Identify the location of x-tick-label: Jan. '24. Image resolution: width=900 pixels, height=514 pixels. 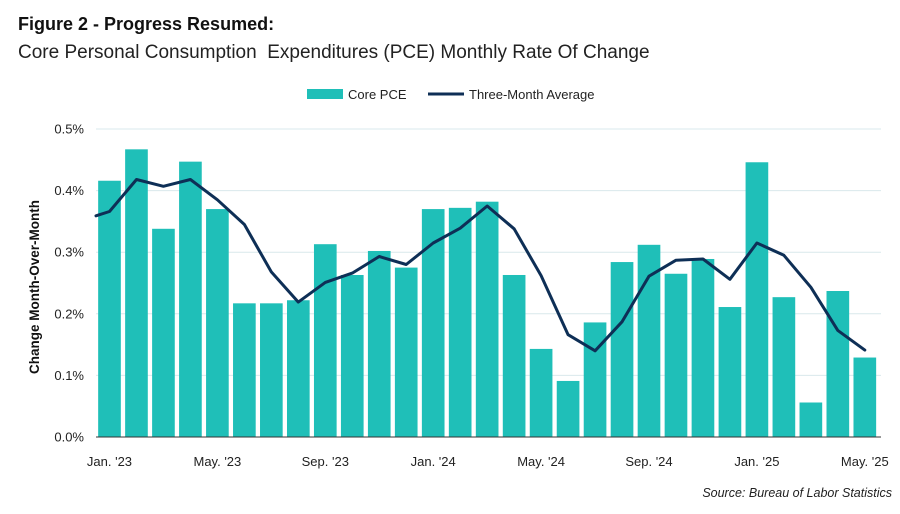
(433, 461).